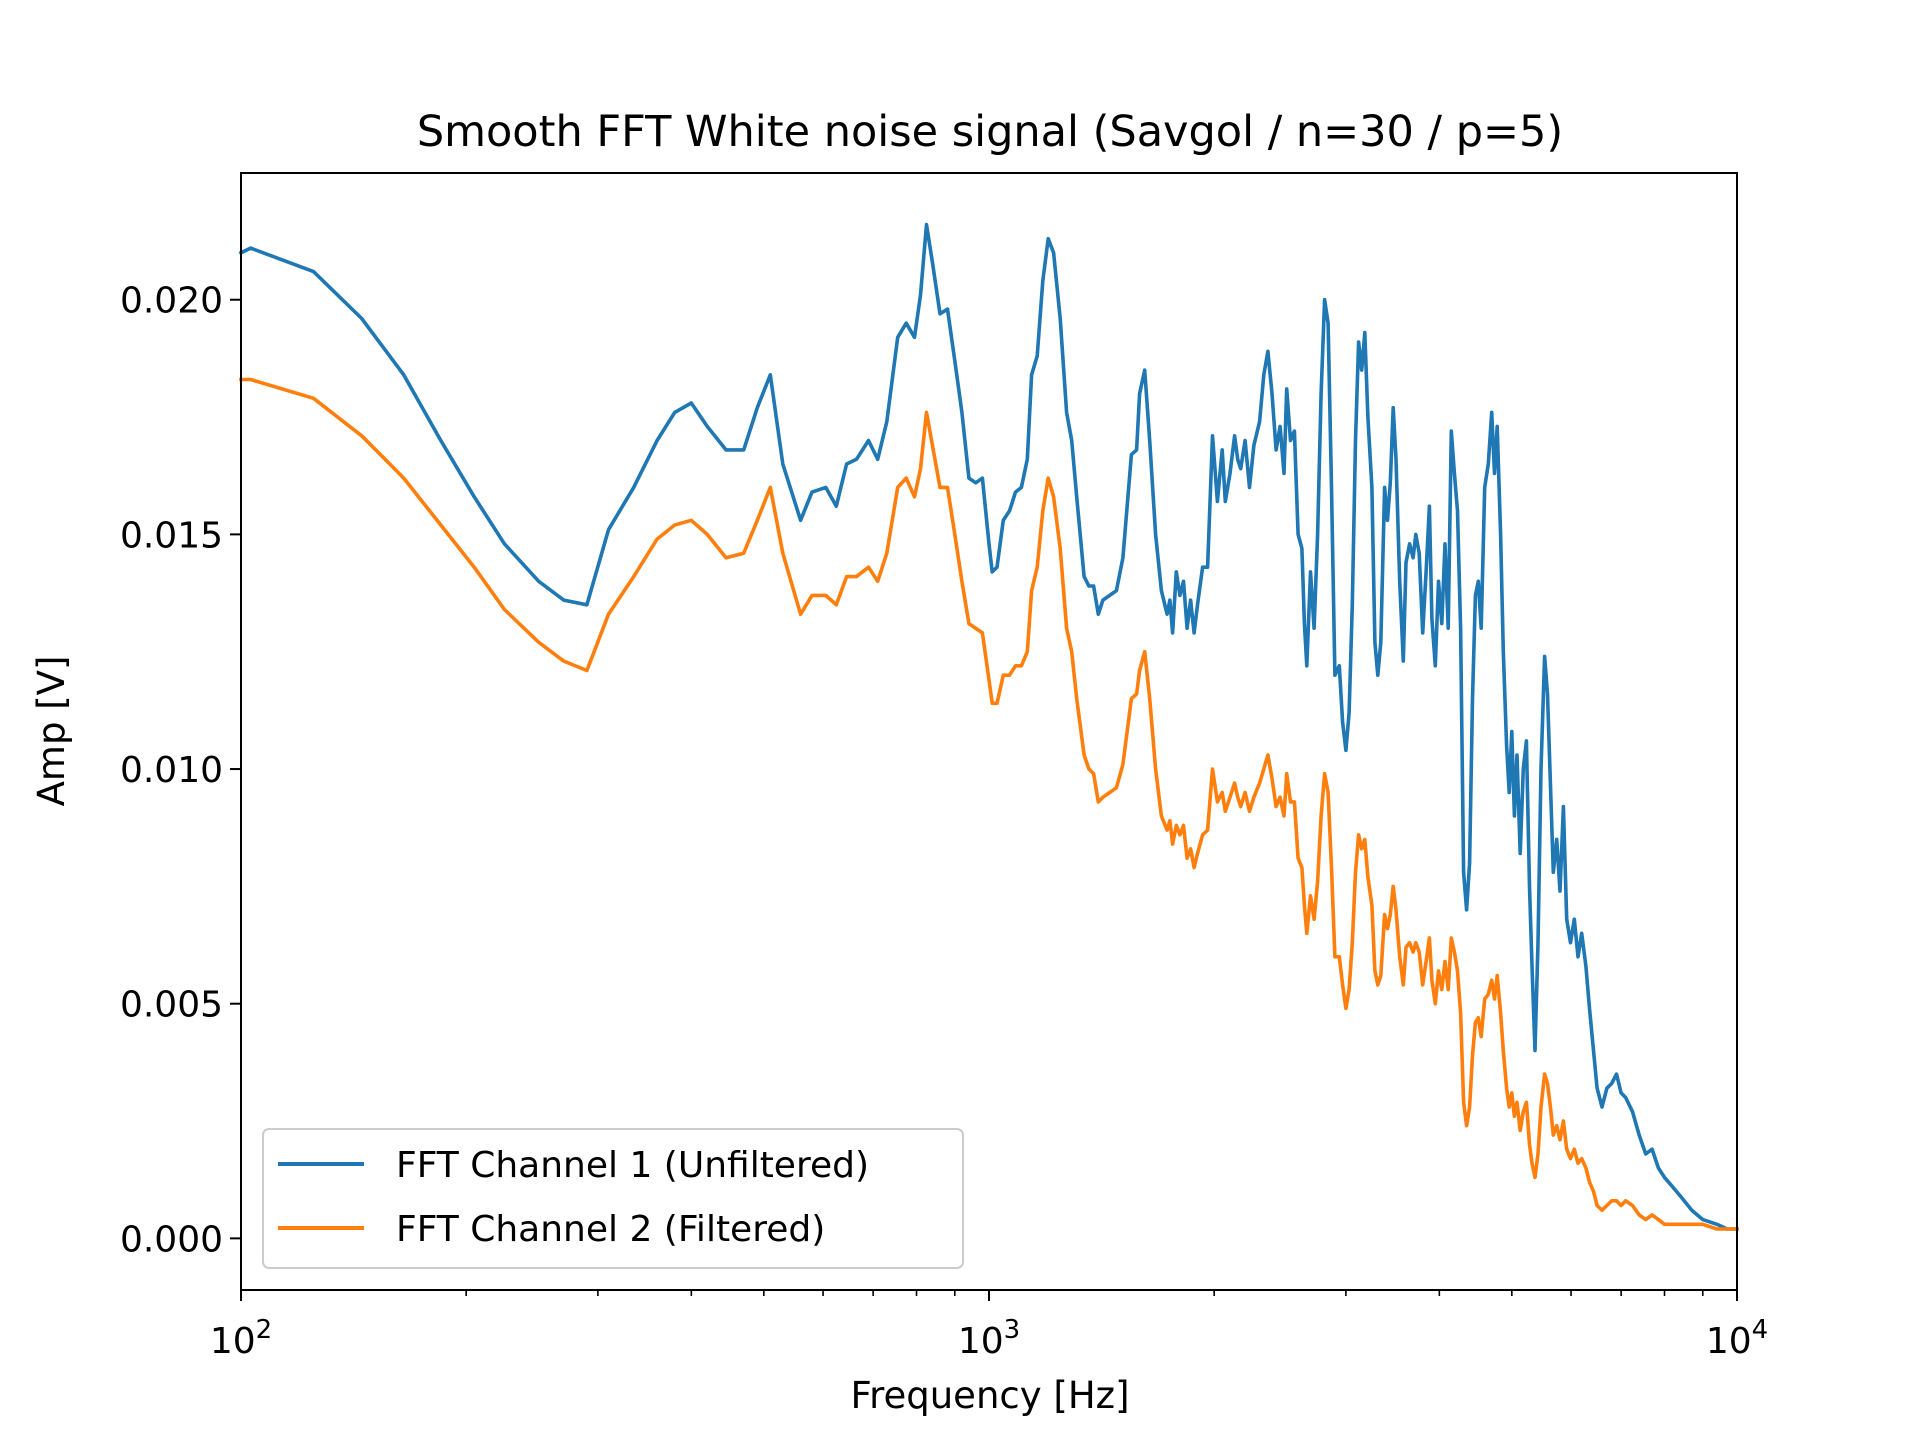 Image resolution: width=1920 pixels, height=1440 pixels. What do you see at coordinates (51, 731) in the screenshot?
I see `y-axis-label: Amp [V]` at bounding box center [51, 731].